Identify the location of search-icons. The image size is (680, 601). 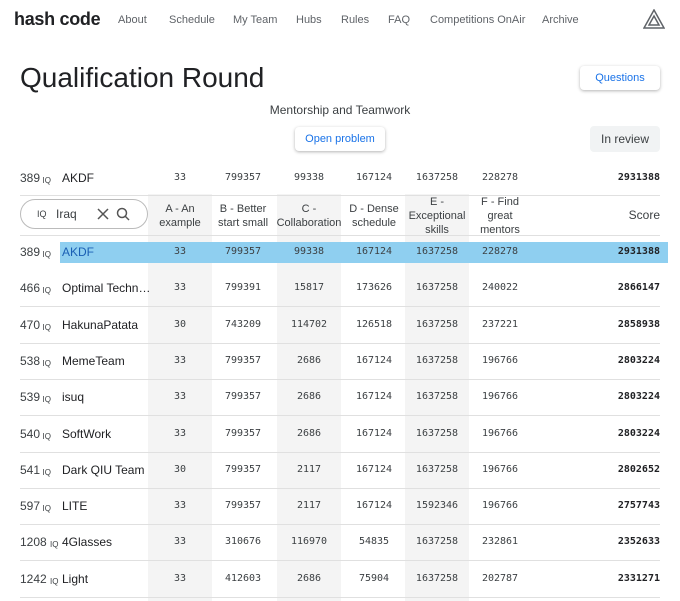
(116, 214).